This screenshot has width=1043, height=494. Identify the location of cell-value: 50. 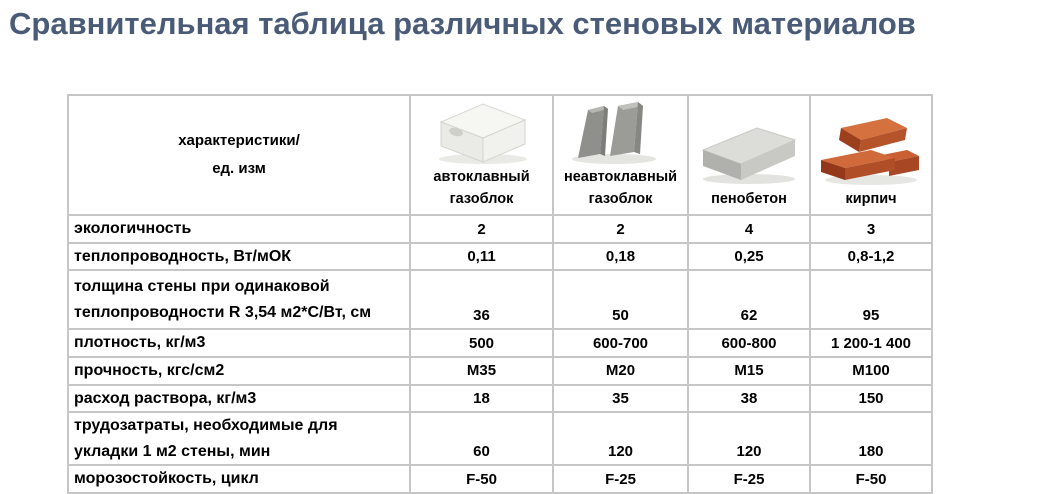
(620, 300).